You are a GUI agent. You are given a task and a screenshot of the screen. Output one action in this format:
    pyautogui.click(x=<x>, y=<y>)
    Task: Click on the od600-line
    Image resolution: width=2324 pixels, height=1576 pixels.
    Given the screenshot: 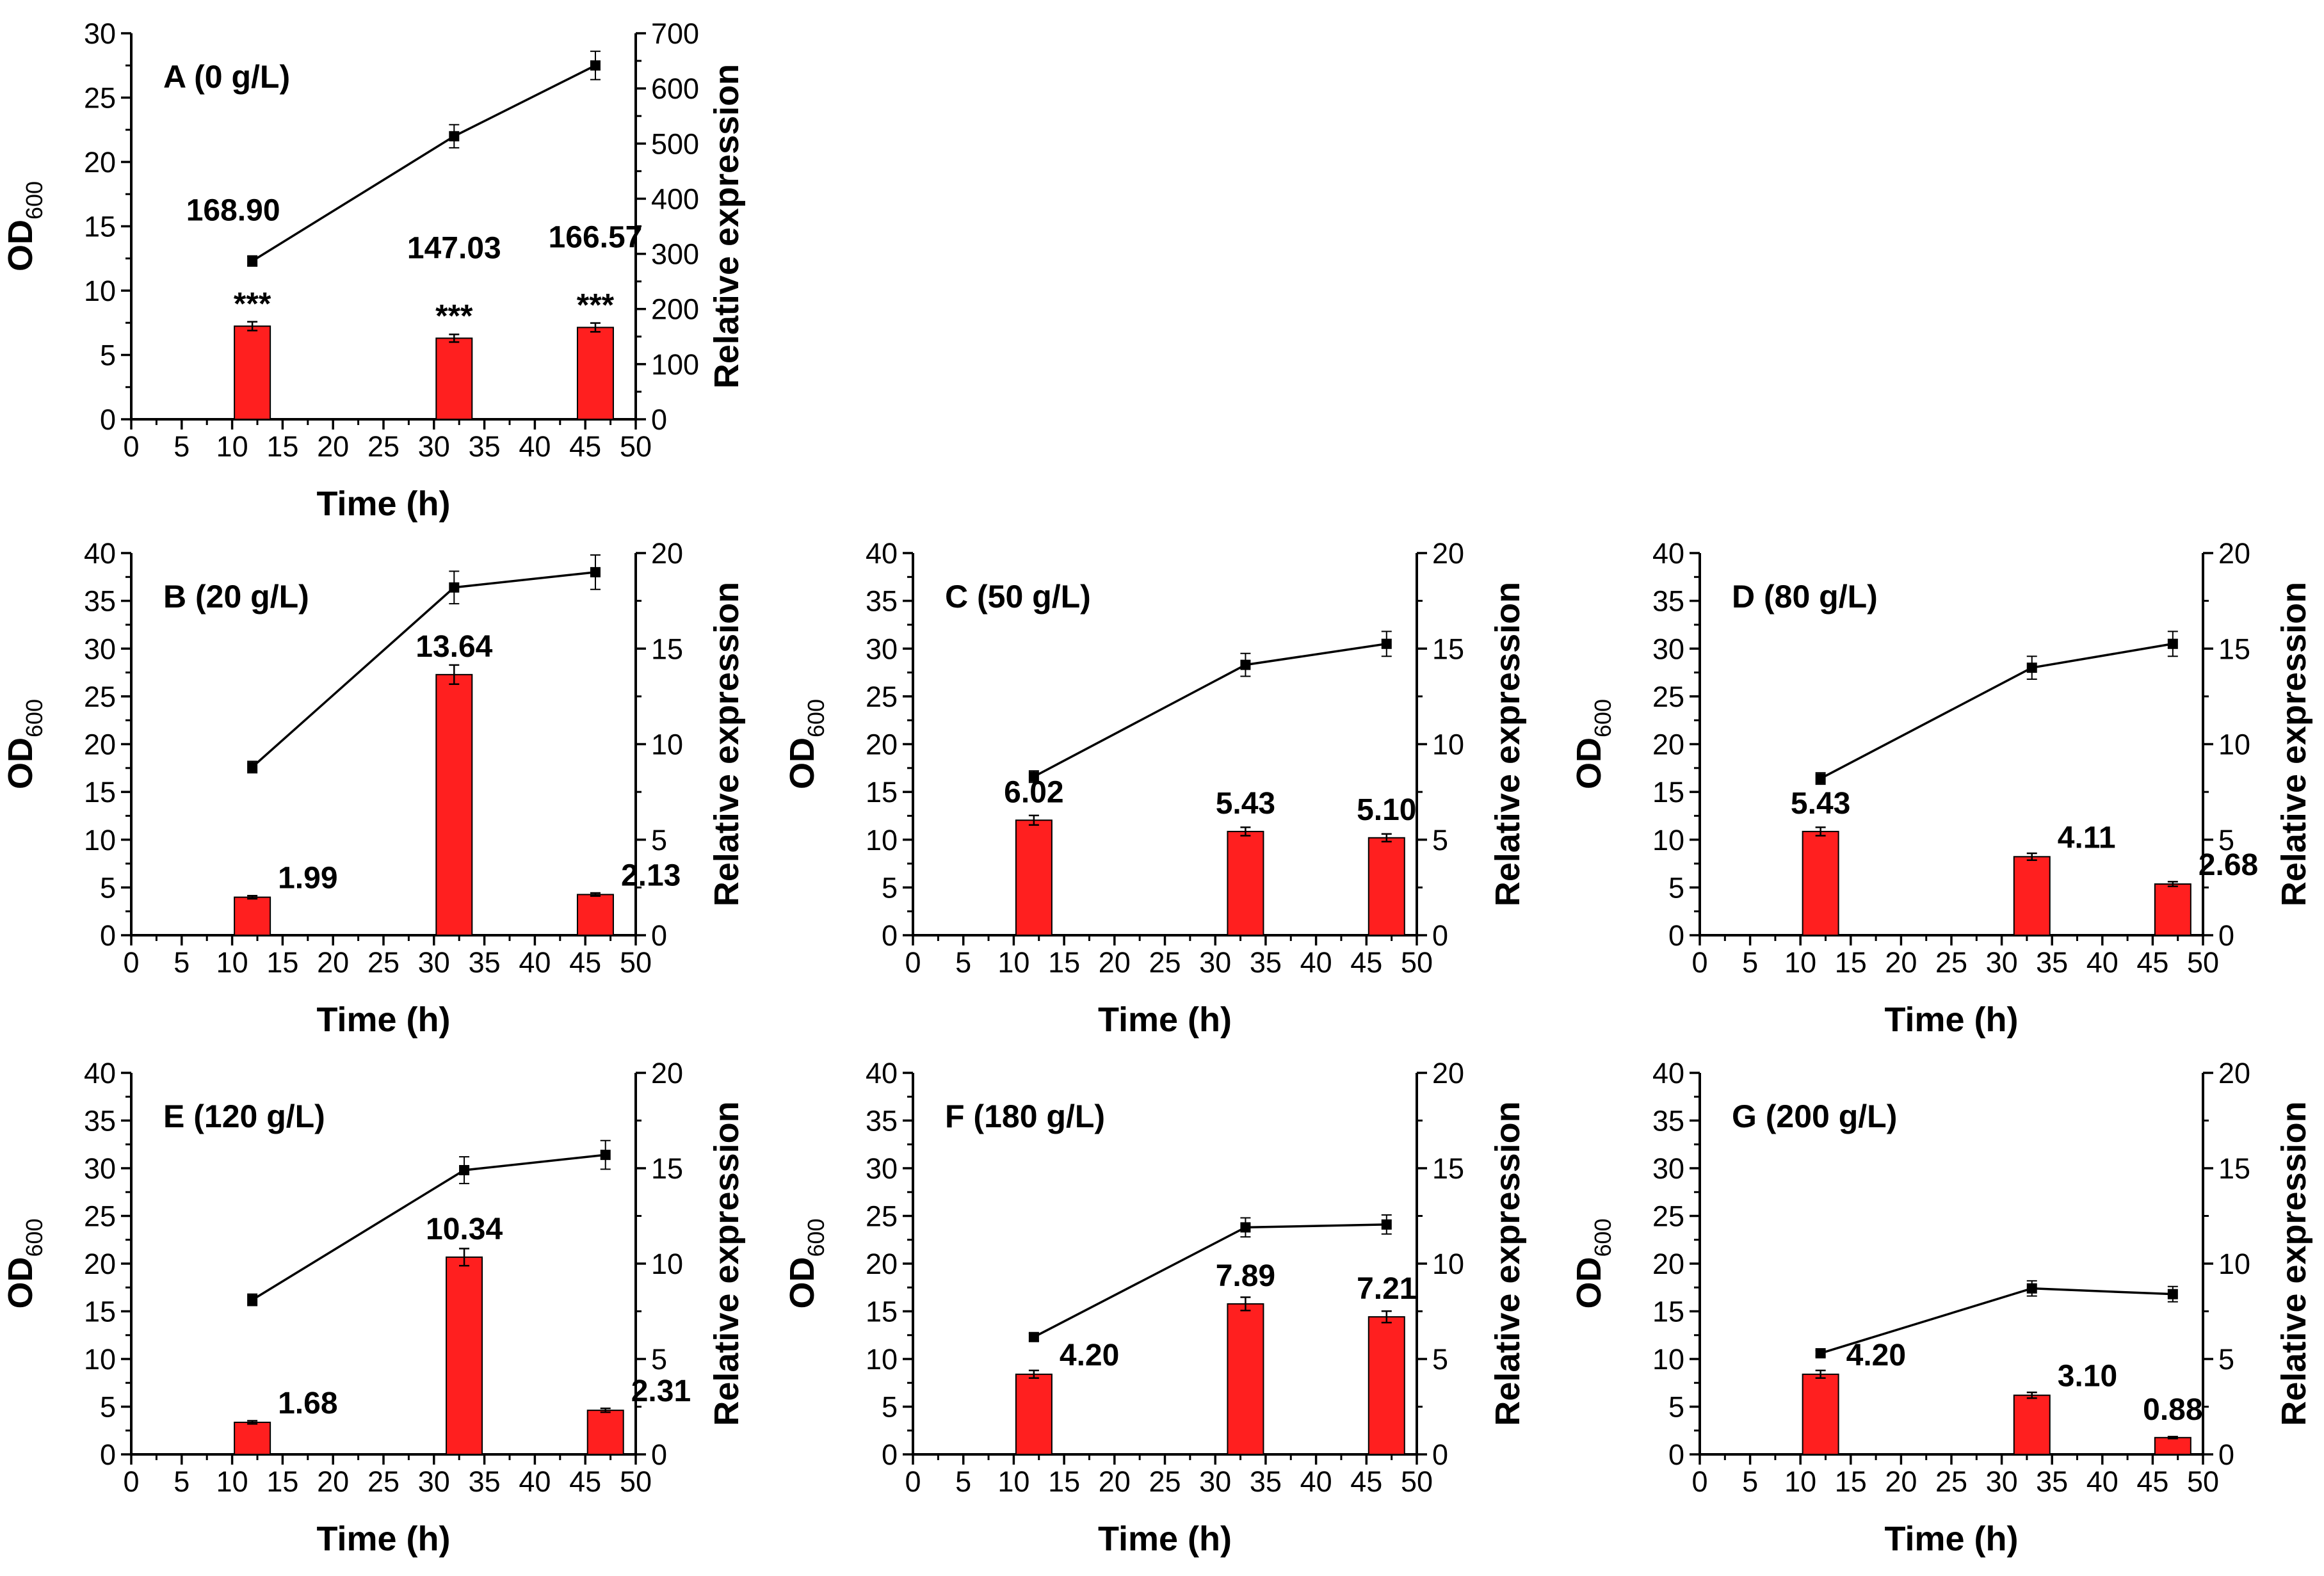 What is the action you would take?
    pyautogui.click(x=1997, y=711)
    